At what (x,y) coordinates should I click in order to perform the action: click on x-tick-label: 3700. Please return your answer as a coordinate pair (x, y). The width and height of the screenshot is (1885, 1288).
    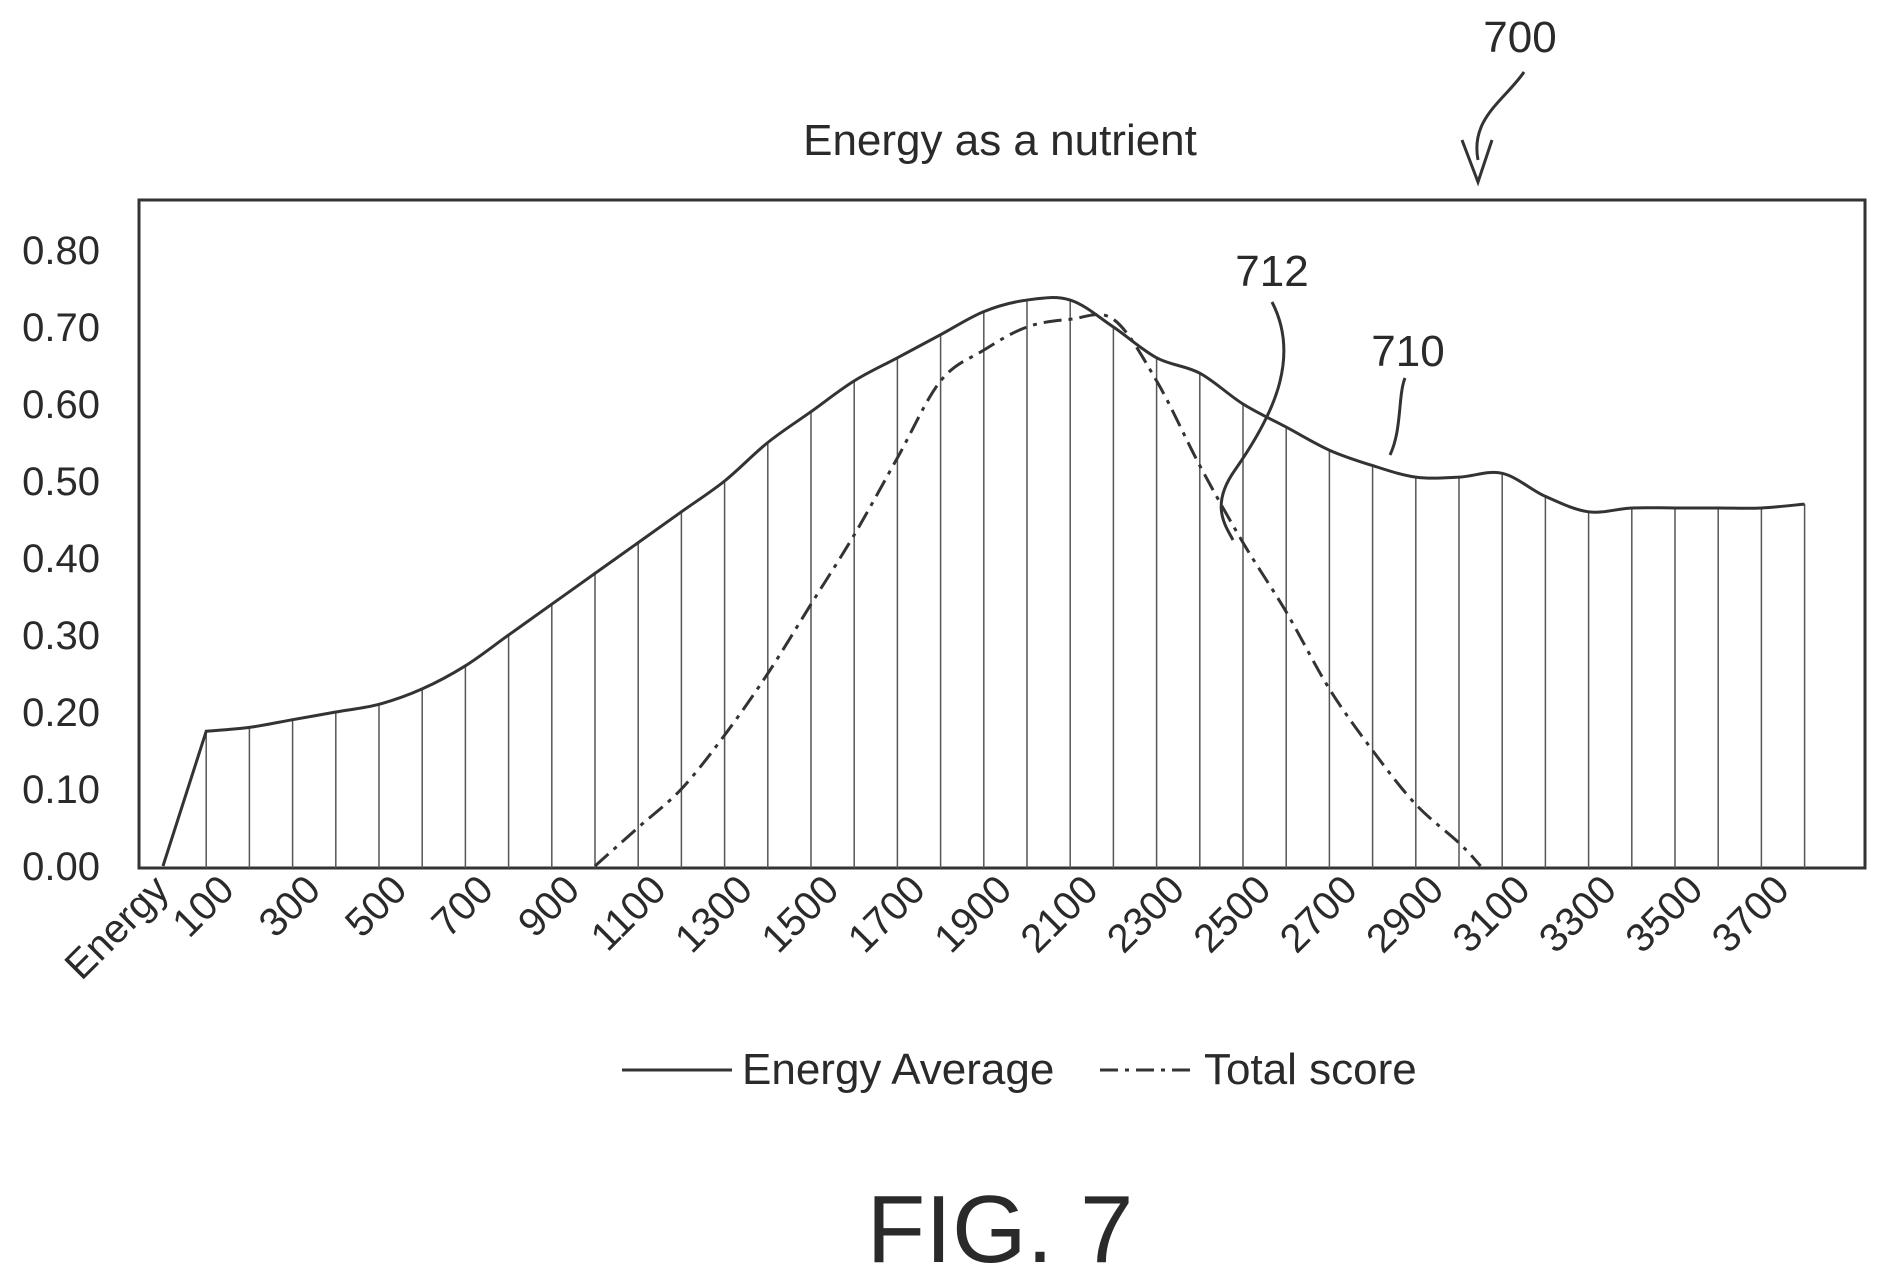
    Looking at the image, I should click on (1751, 914).